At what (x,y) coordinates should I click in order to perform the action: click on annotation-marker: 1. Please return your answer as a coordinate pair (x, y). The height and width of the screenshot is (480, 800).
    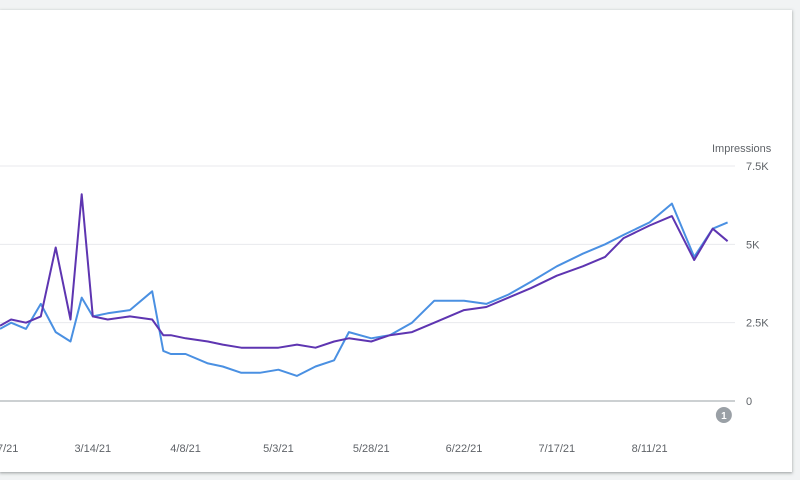
    Looking at the image, I should click on (723, 415).